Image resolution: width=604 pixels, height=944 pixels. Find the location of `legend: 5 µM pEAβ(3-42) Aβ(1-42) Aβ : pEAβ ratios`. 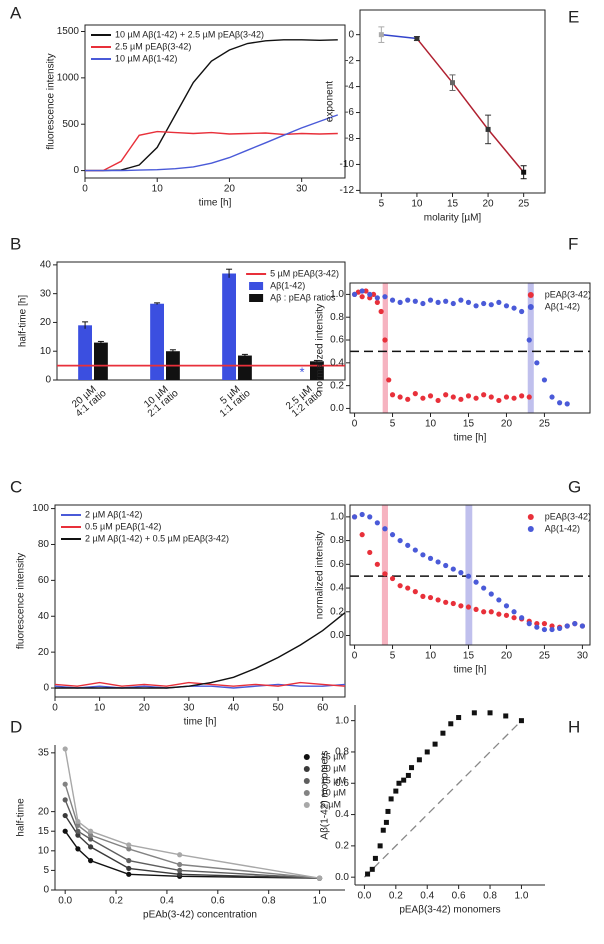

legend: 5 µM pEAβ(3-42) Aβ(1-42) Aβ : pEAβ ratios is located at coordinates (292, 285).